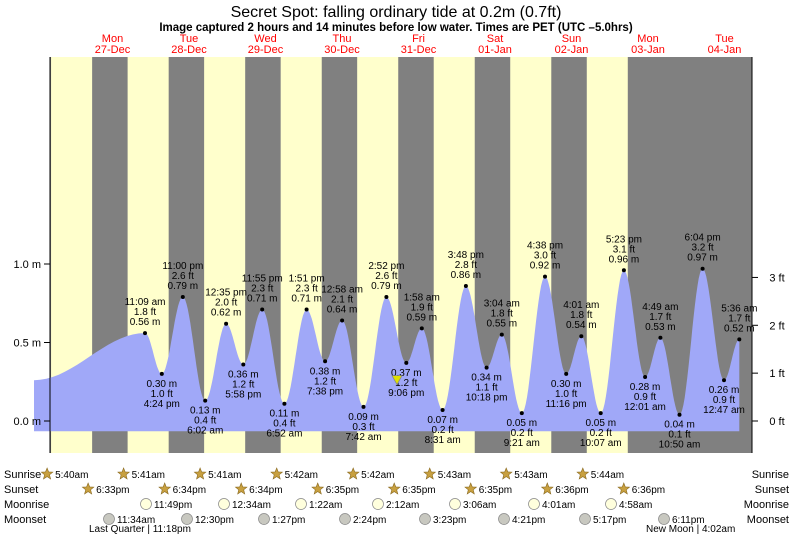 This screenshot has width=793, height=538. I want to click on day-name: Sat, so click(495, 39).